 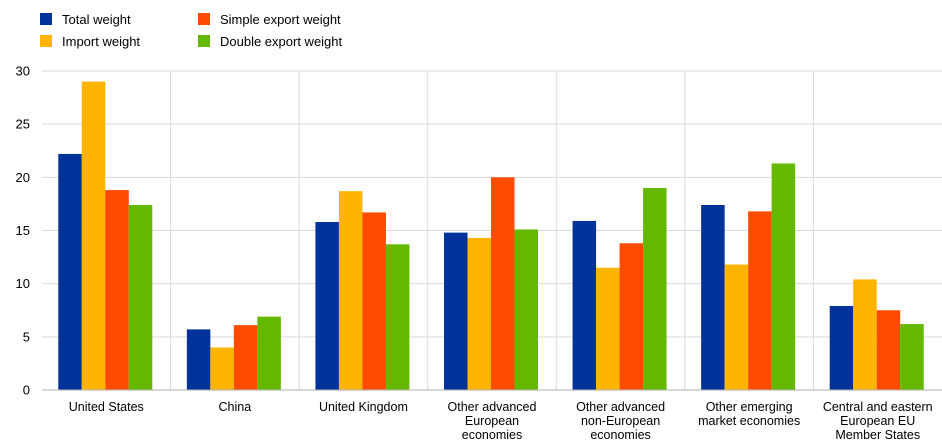 I want to click on bar-import-weight-other-advanced-european-economies, so click(x=479, y=313).